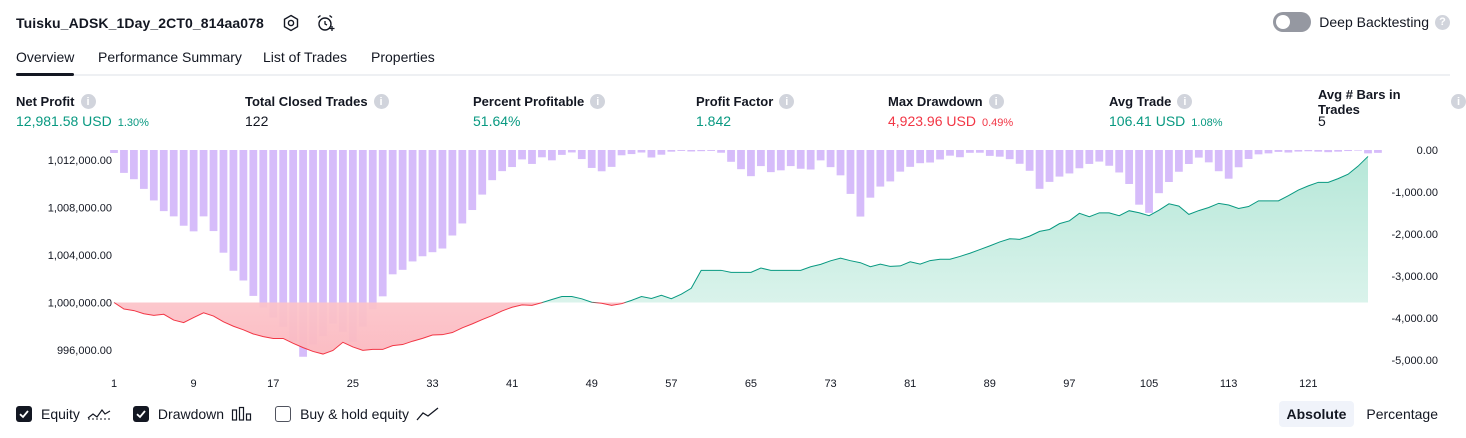  Describe the element at coordinates (273, 384) in the screenshot. I see `x-tick-label: 17` at that location.